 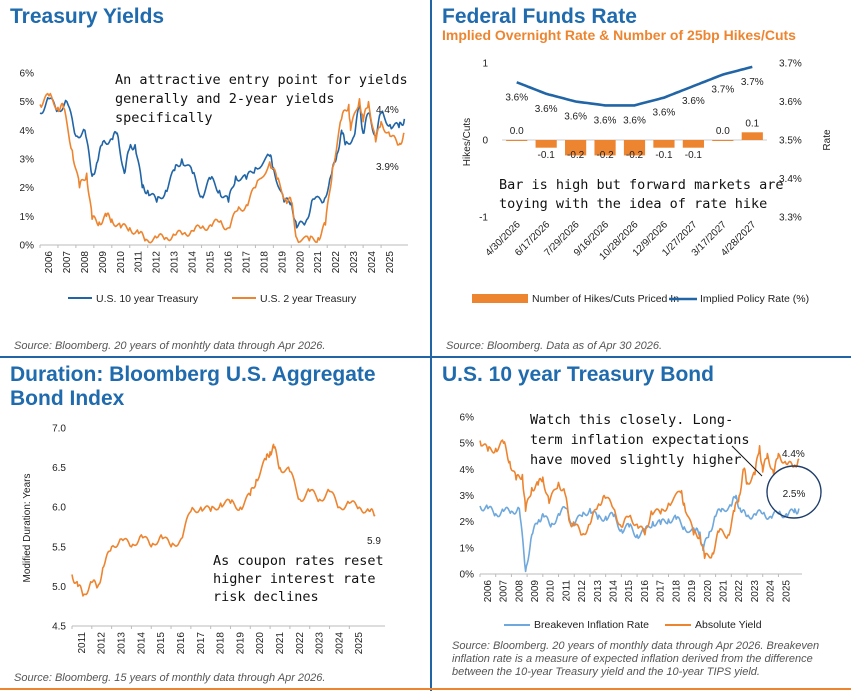 I want to click on highlight-circle, so click(x=794, y=492).